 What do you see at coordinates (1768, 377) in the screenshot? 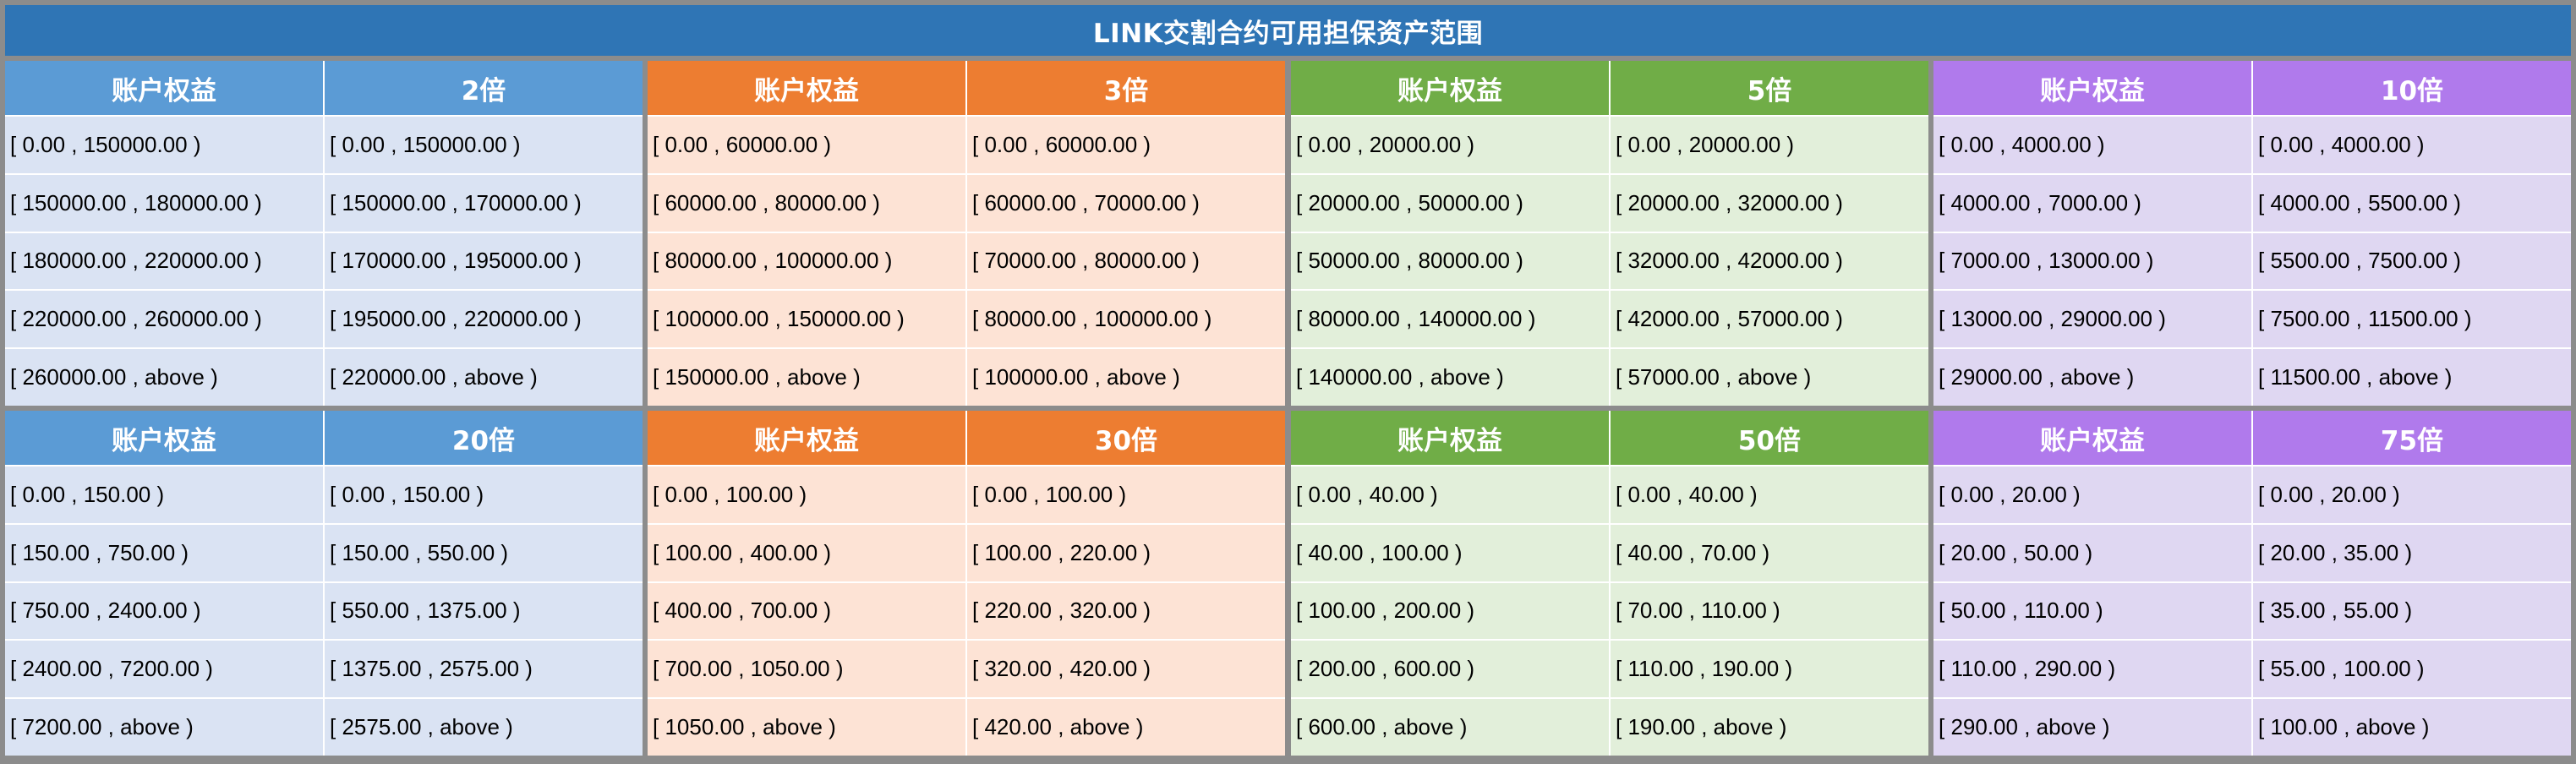
I see `collateral-range-cell: [ 57000.00 , above )` at bounding box center [1768, 377].